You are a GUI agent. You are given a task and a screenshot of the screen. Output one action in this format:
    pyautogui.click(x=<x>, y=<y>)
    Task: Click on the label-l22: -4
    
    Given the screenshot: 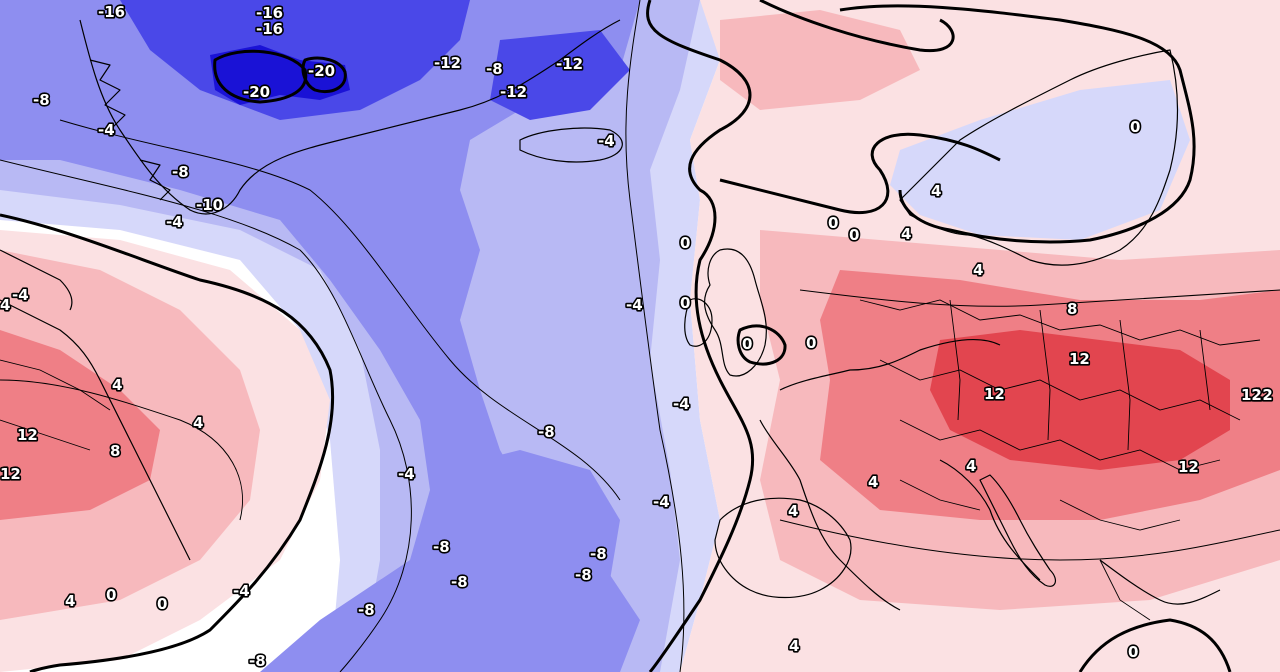 What is the action you would take?
    pyautogui.click(x=406, y=474)
    